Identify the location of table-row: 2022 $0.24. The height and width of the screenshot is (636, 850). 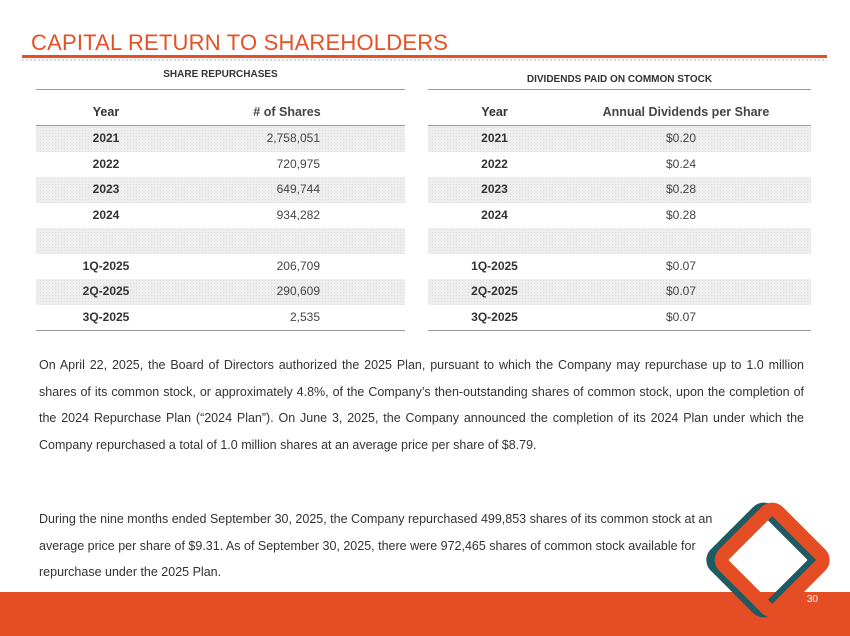
(619, 165).